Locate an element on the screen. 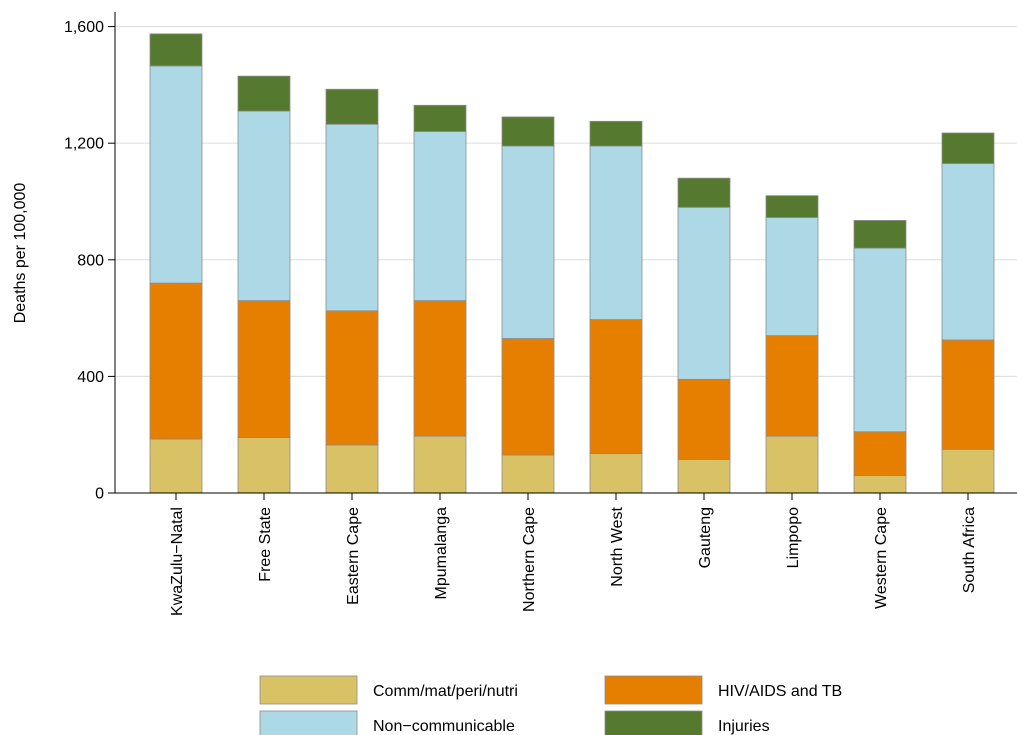 The width and height of the screenshot is (1017, 735). x-tick-label: North West is located at coordinates (617, 546).